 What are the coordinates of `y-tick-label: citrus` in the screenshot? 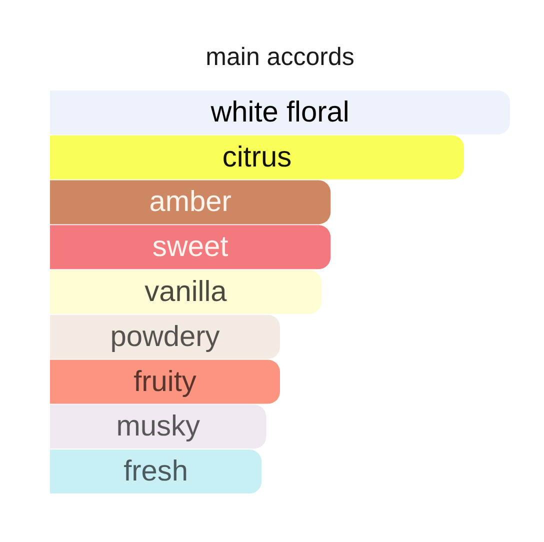 It's located at (257, 157).